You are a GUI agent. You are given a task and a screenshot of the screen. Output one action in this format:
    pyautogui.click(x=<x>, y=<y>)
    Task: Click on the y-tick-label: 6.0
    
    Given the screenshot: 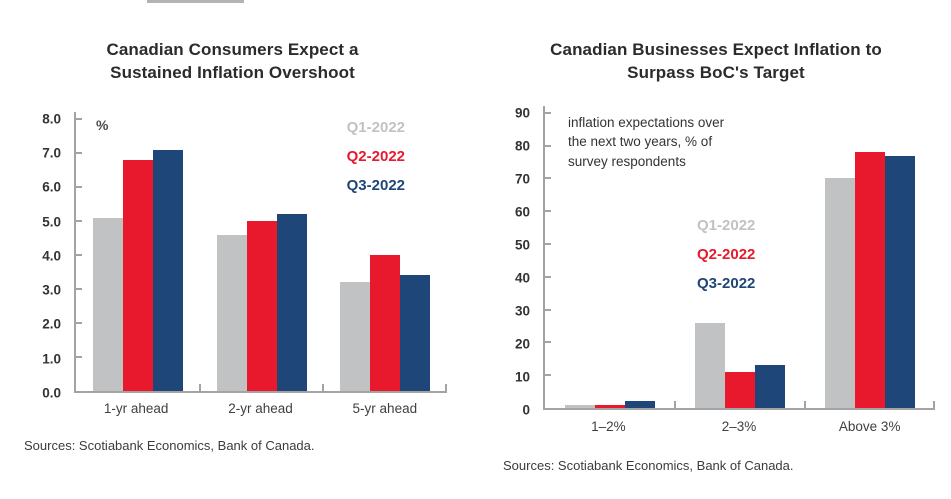 What is the action you would take?
    pyautogui.click(x=51, y=187)
    